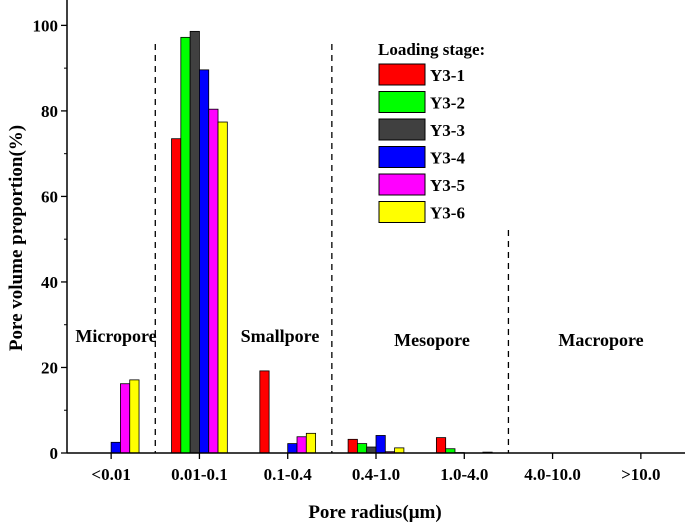  Describe the element at coordinates (288, 474) in the screenshot. I see `x-tick-label-2: 0.1-0.4` at that location.